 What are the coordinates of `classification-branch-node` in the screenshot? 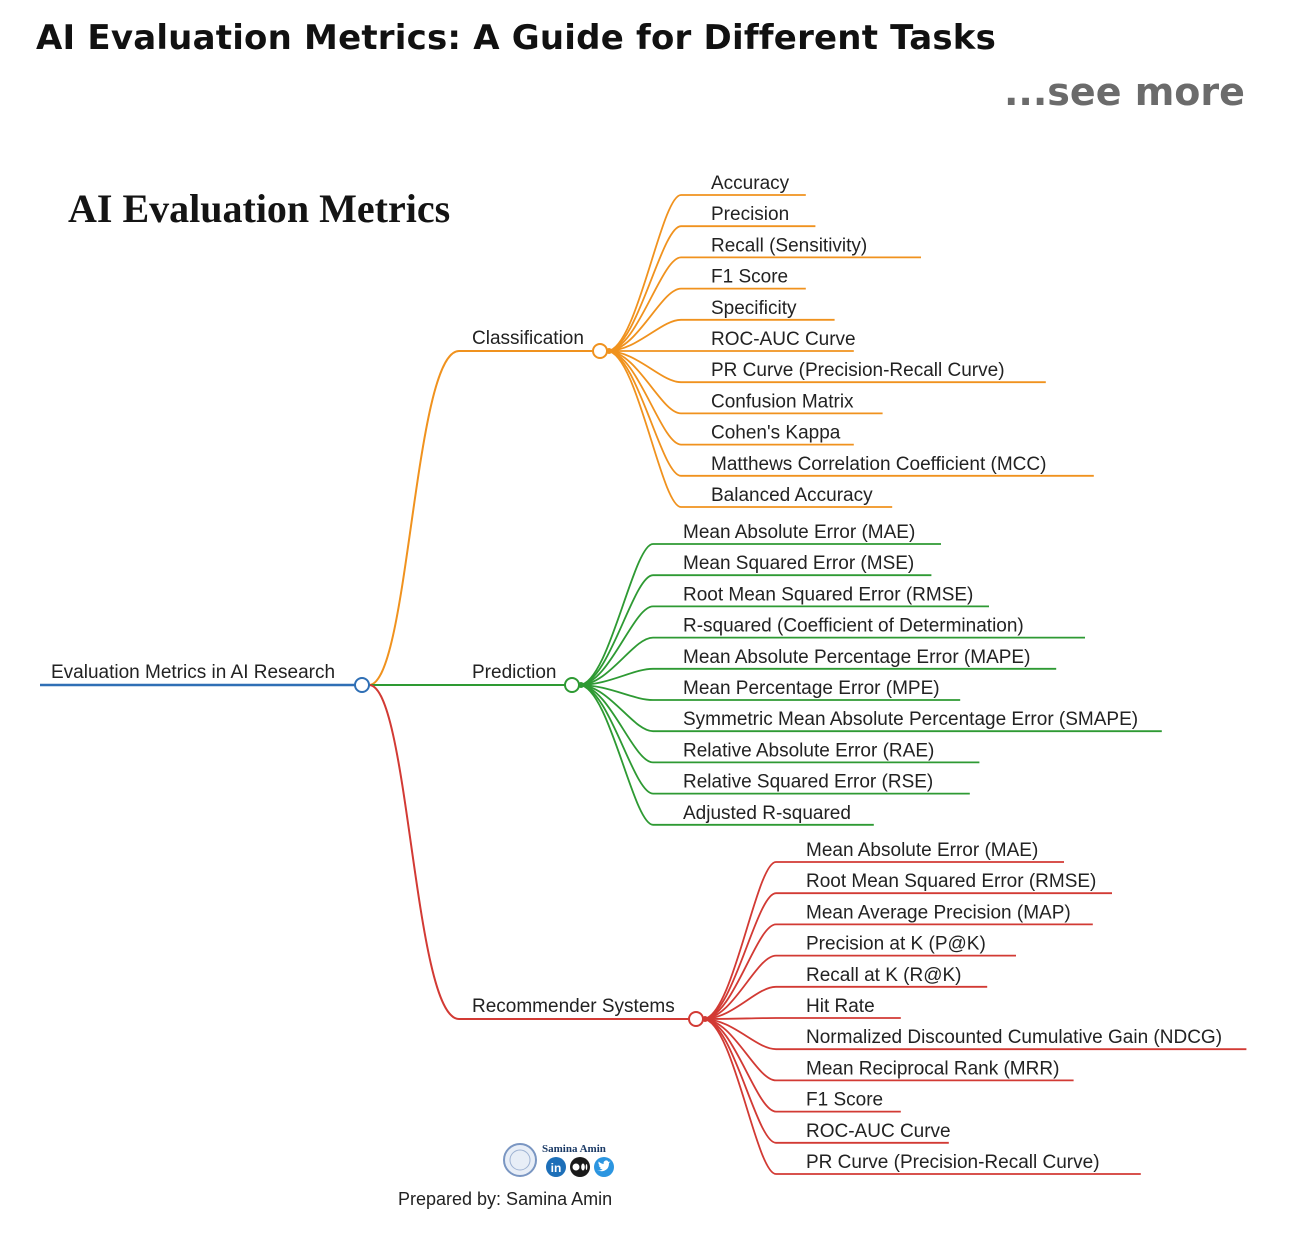 It's located at (600, 351).